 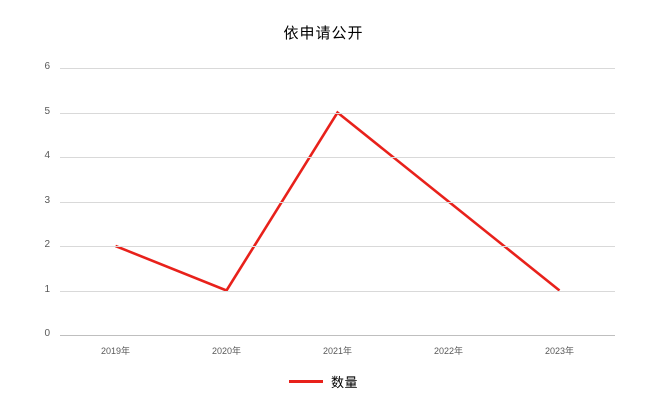 I want to click on chart-legend: 数量, so click(x=323, y=381).